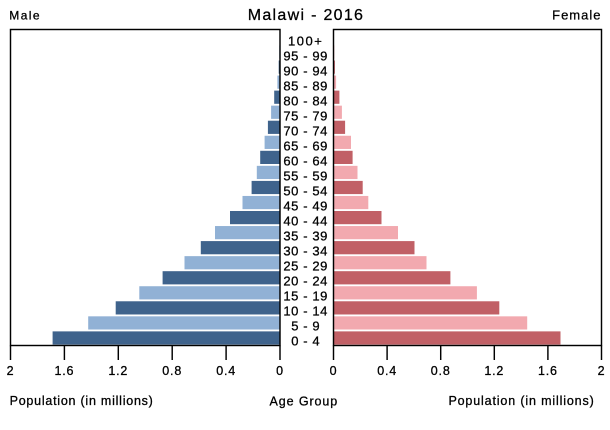 The image size is (610, 430). What do you see at coordinates (305, 115) in the screenshot?
I see `svg-text: 75 - 79` at bounding box center [305, 115].